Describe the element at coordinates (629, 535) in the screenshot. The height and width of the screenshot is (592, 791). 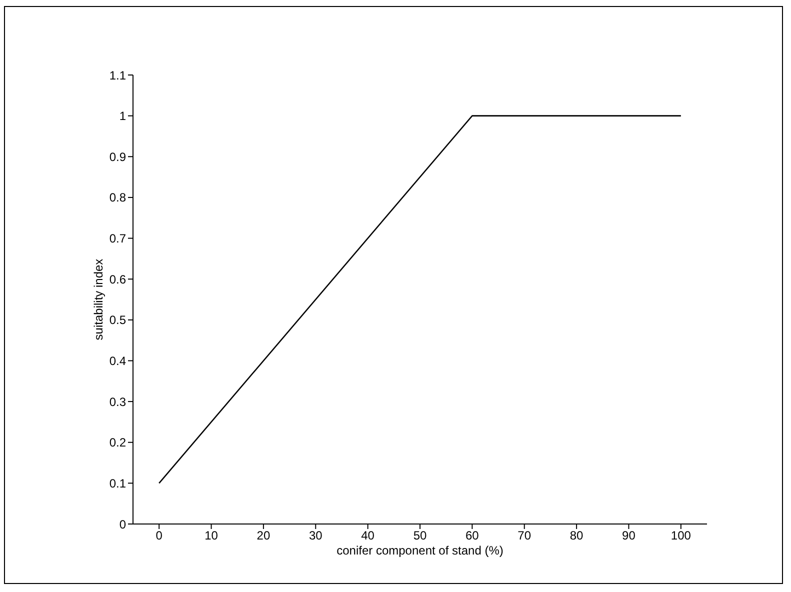
I see `x-tick-label: 90` at that location.